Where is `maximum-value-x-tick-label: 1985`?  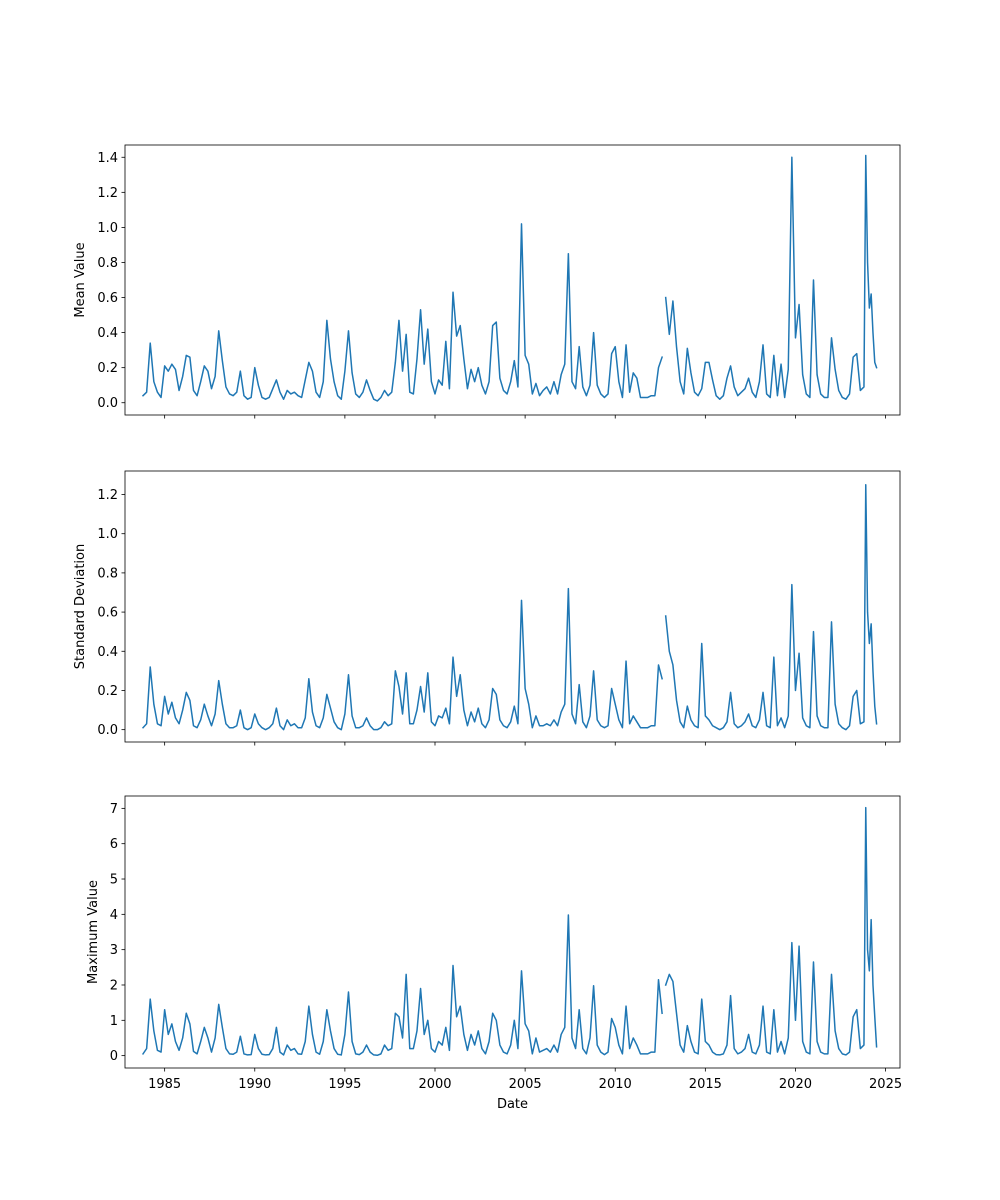
maximum-value-x-tick-label: 1985 is located at coordinates (164, 1084).